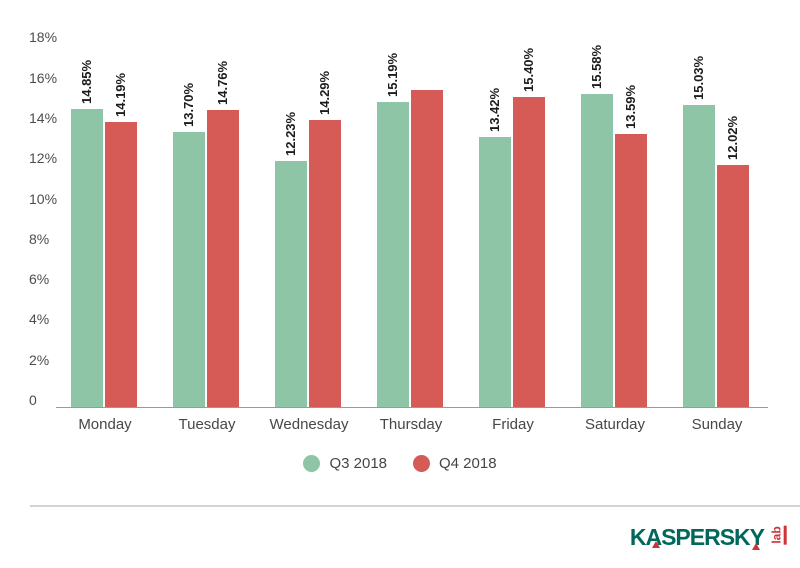 This screenshot has height=568, width=800. Describe the element at coordinates (615, 424) in the screenshot. I see `x-axis-label-saturday: Saturday` at that location.